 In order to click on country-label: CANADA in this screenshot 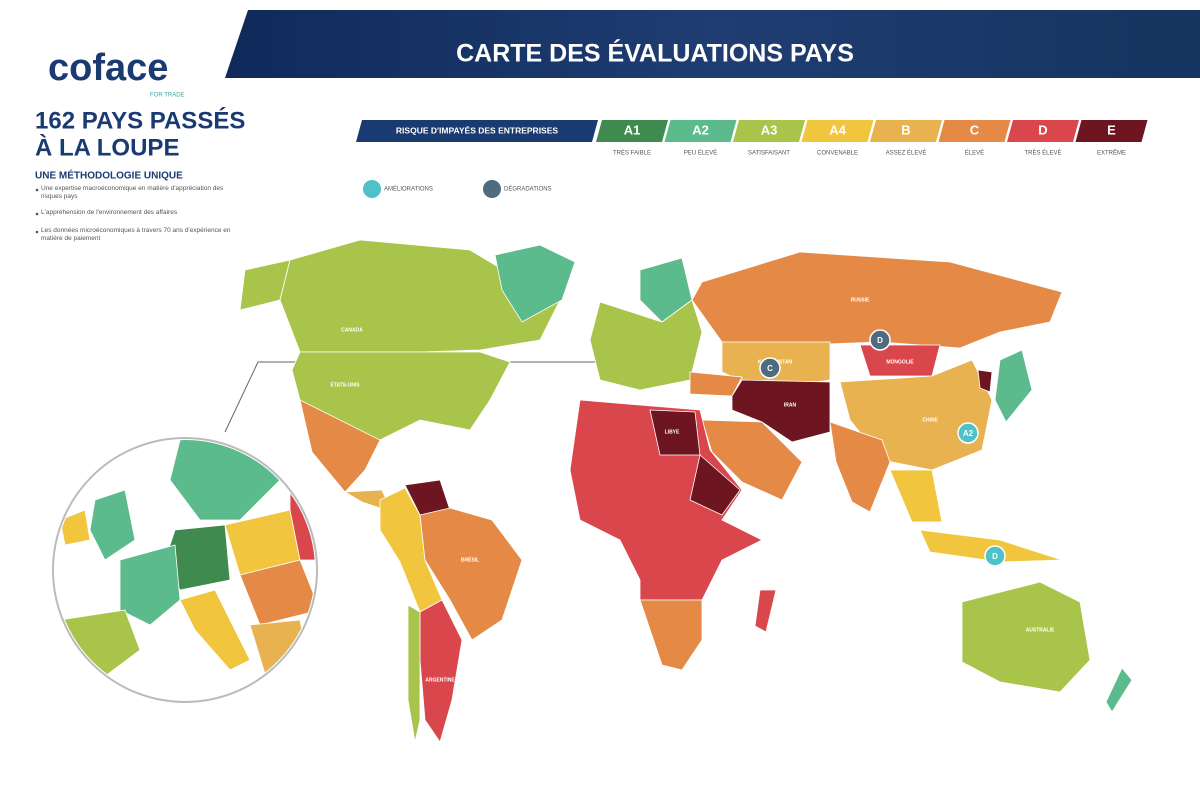, I will do `click(352, 330)`.